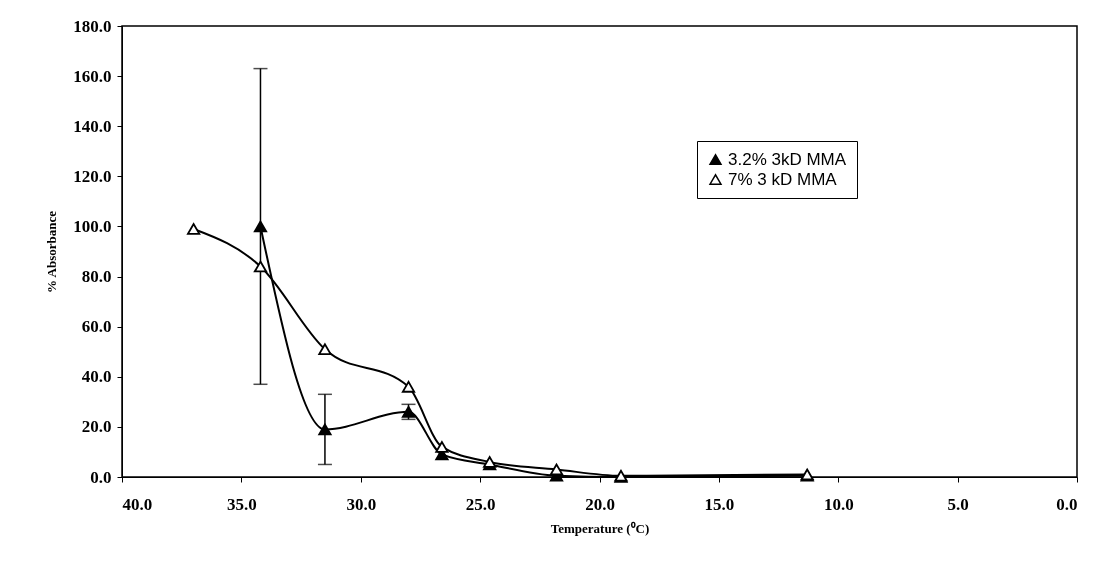 The width and height of the screenshot is (1099, 571). What do you see at coordinates (92, 176) in the screenshot?
I see `y-tick-label: 120.0` at bounding box center [92, 176].